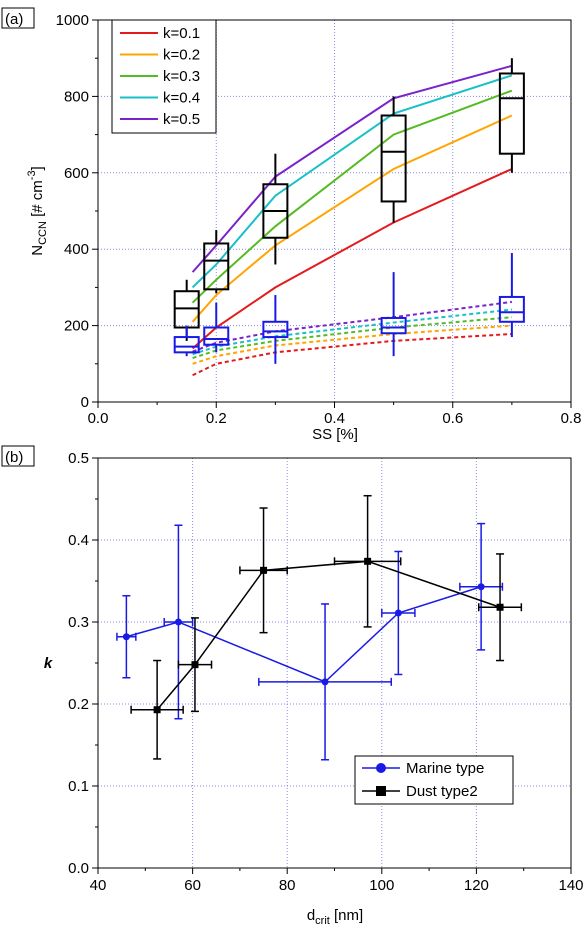 This screenshot has width=587, height=934. What do you see at coordinates (14, 457) in the screenshot?
I see `panel-b-label: (b)` at bounding box center [14, 457].